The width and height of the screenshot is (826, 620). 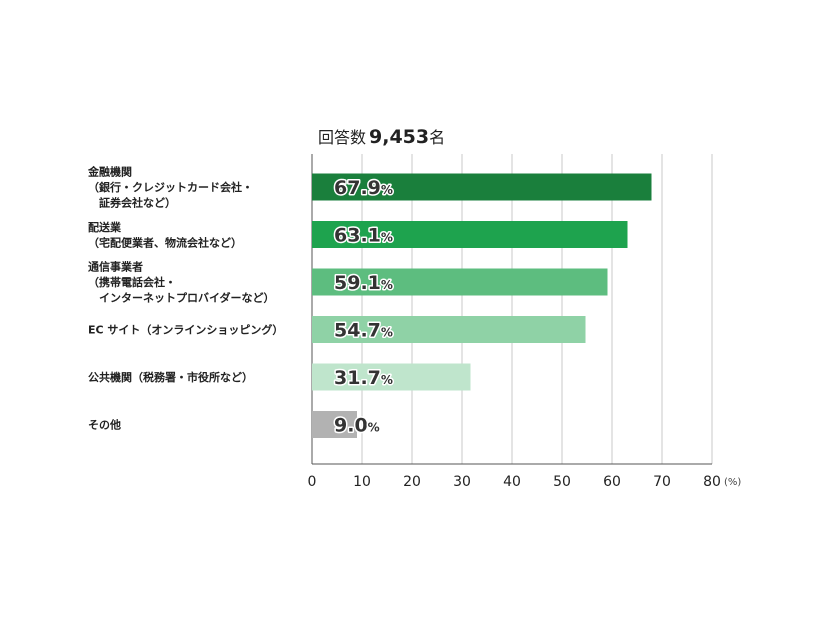 What do you see at coordinates (170, 377) in the screenshot?
I see `category-label: 公共機関（税務署・市役所など）` at bounding box center [170, 377].